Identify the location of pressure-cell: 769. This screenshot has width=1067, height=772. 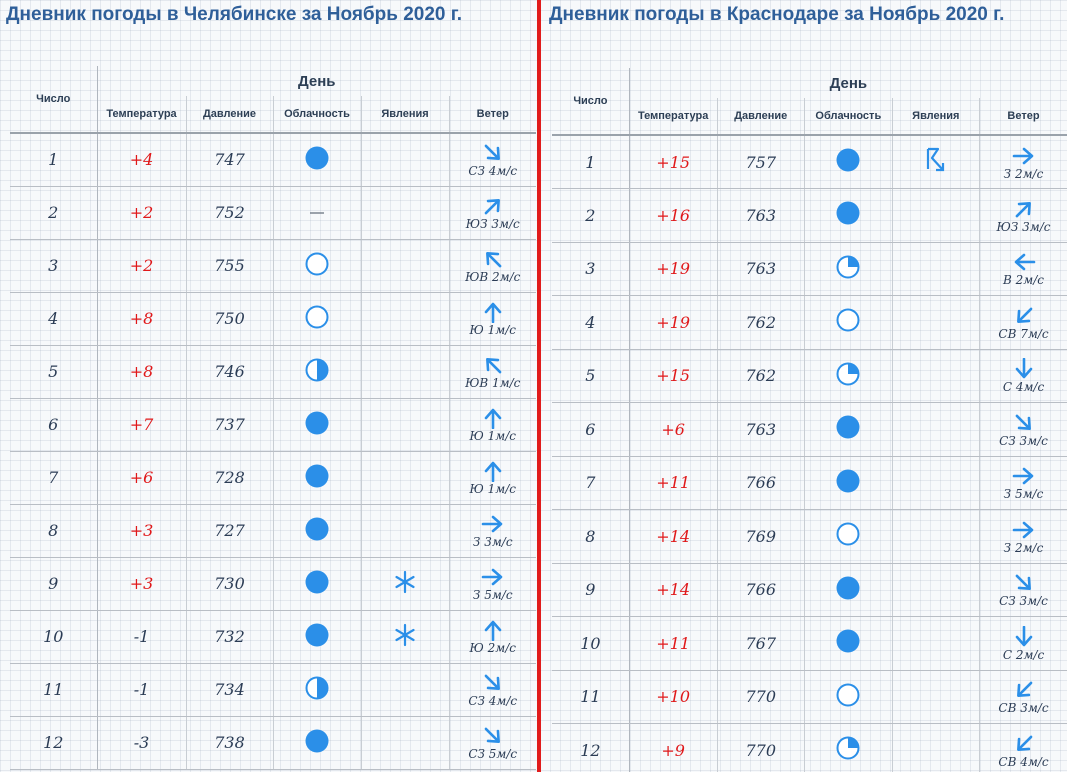
(760, 536).